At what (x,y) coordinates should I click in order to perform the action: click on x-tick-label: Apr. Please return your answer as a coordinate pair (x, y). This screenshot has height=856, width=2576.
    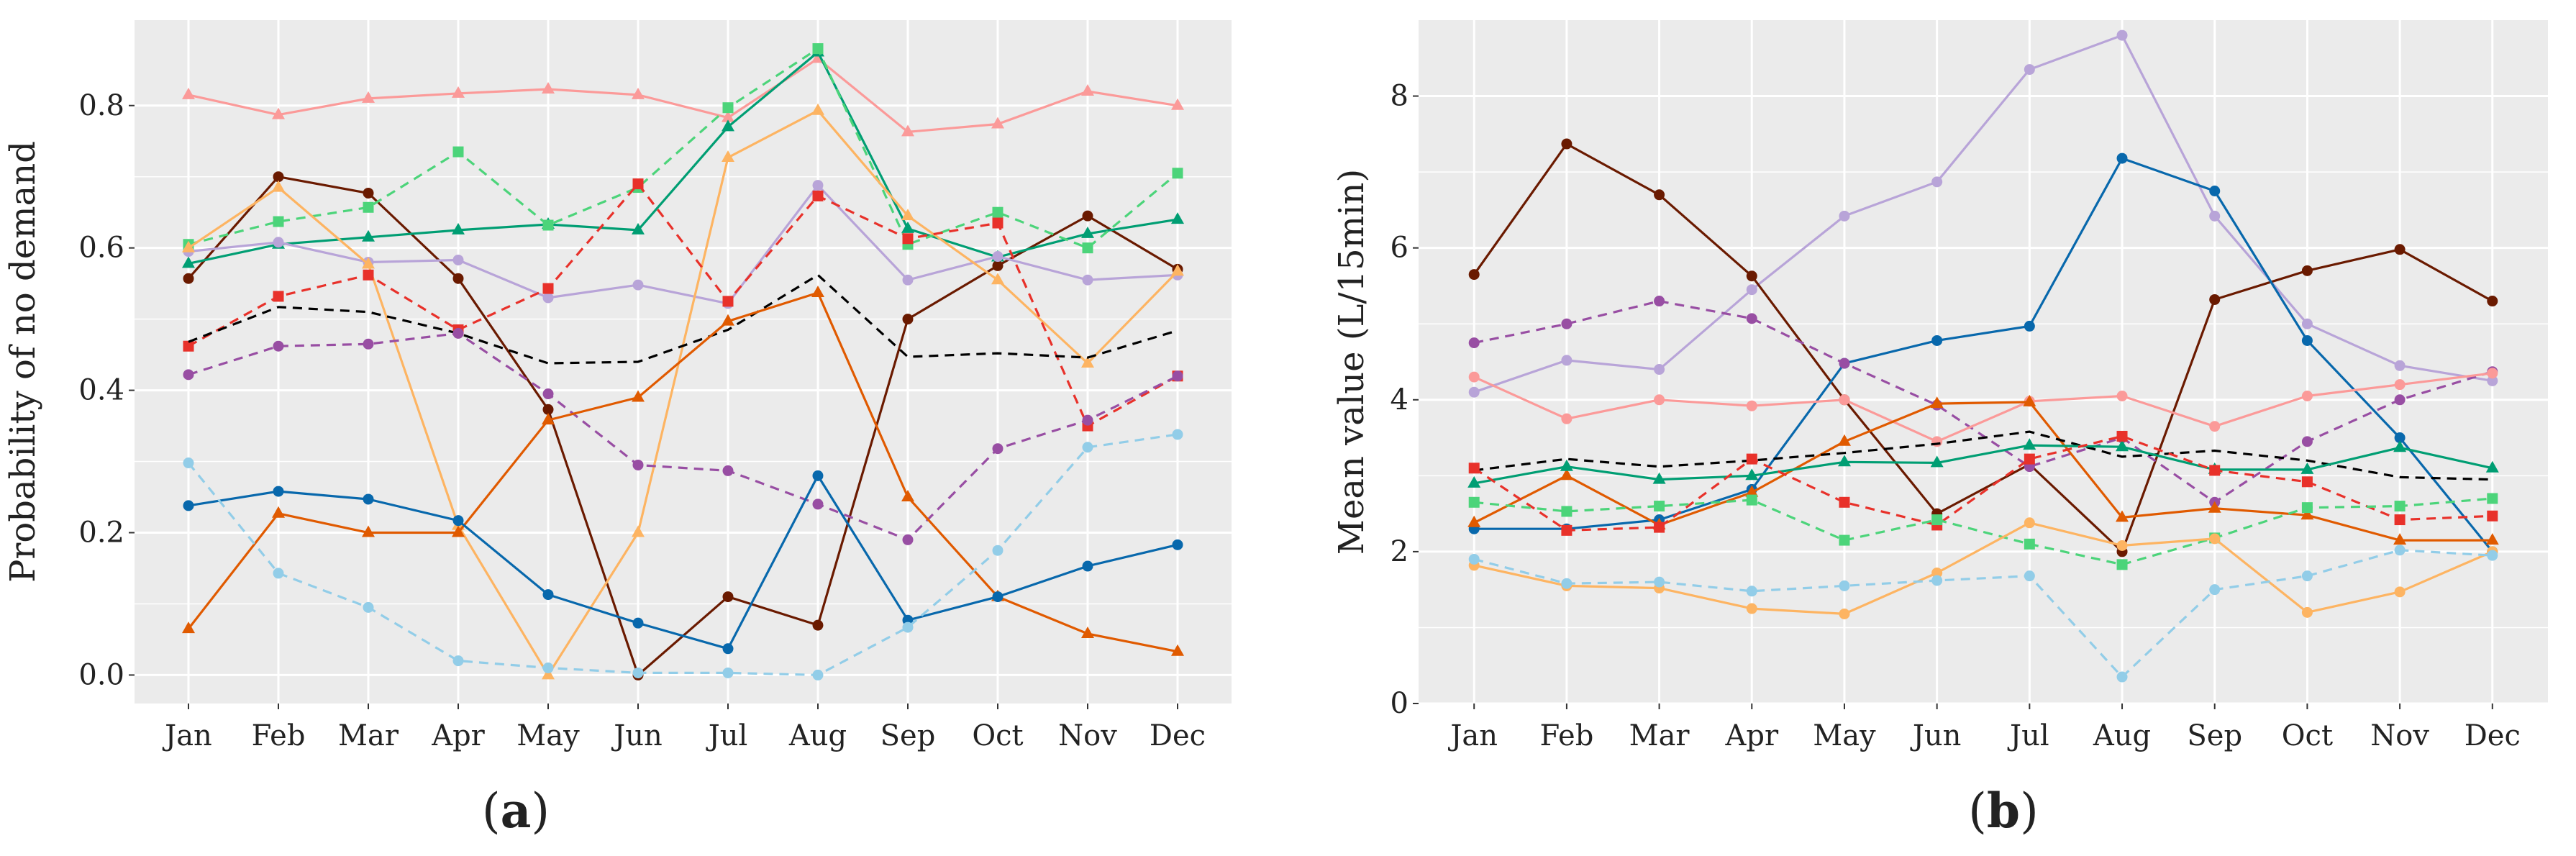
    Looking at the image, I should click on (458, 735).